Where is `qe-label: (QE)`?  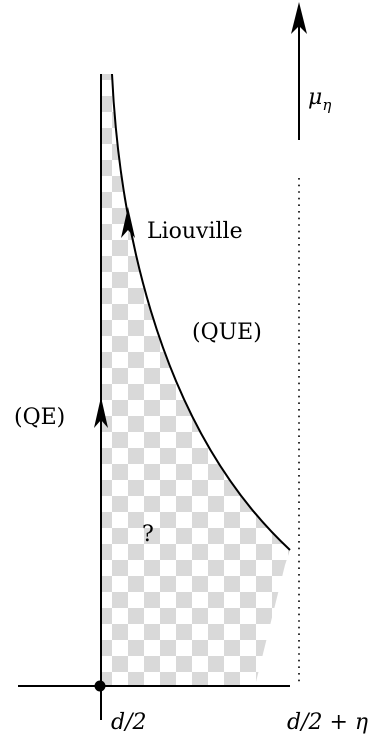
qe-label: (QE) is located at coordinates (39, 417).